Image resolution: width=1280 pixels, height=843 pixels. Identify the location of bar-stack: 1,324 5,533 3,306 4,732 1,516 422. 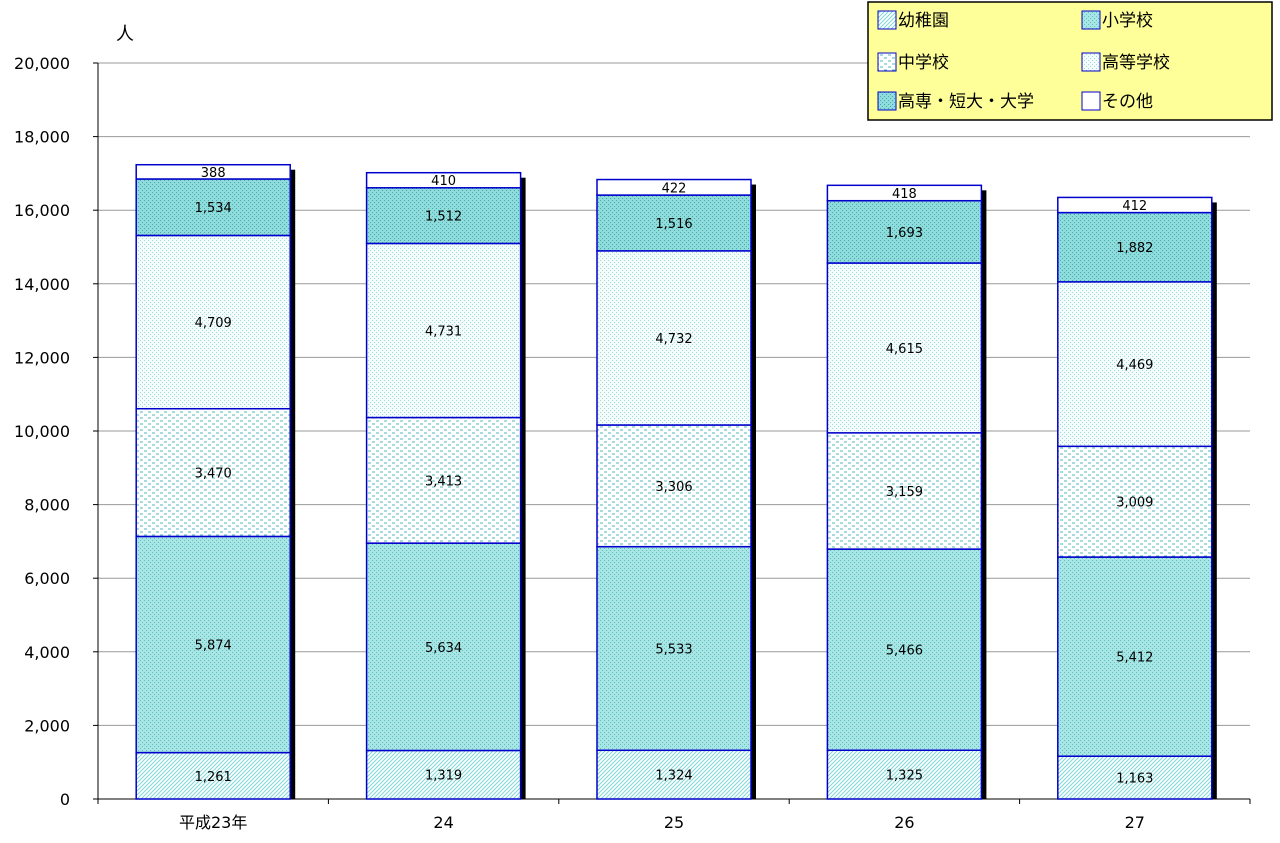
(676, 489).